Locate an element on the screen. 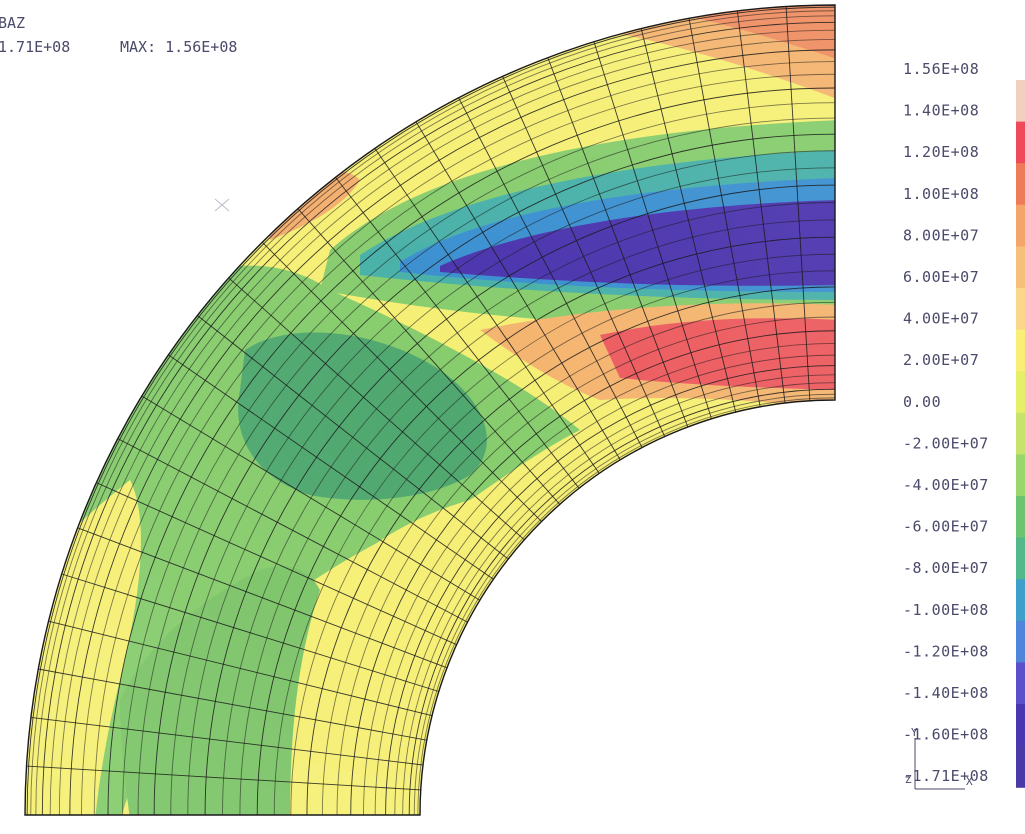 This screenshot has height=834, width=1025. triad-y-label: Y is located at coordinates (914, 732).